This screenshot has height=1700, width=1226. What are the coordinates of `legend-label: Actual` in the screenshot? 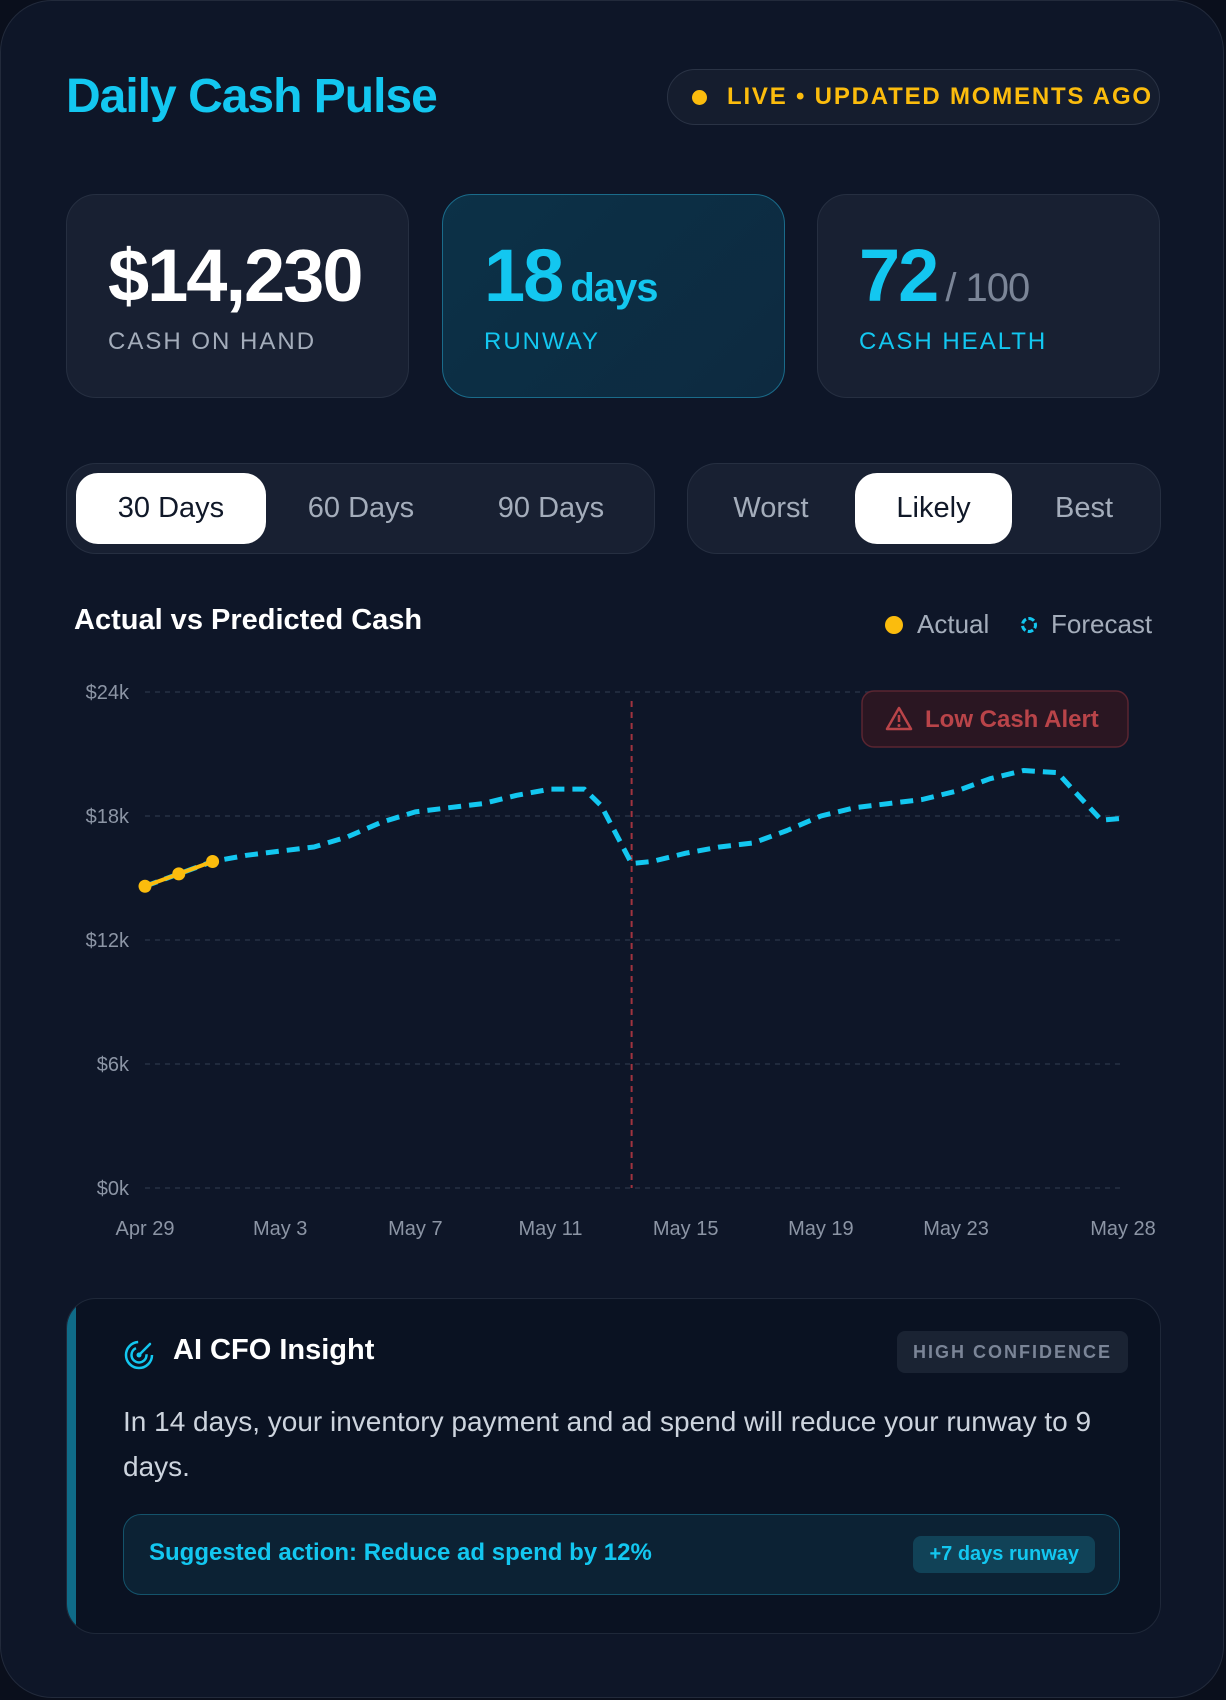 It's located at (953, 624).